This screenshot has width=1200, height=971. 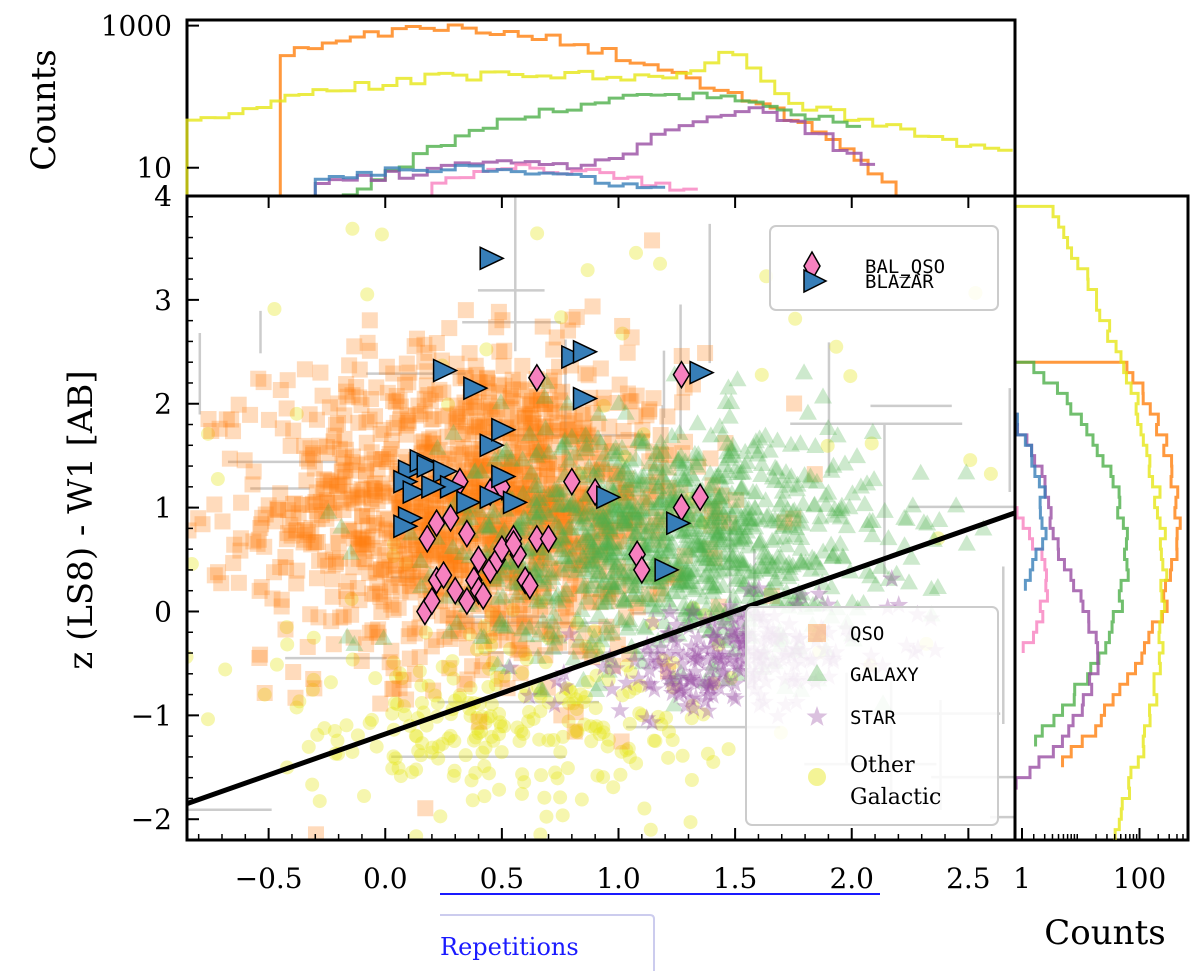 What do you see at coordinates (509, 947) in the screenshot?
I see `repetitions-tab-label: Repetitions` at bounding box center [509, 947].